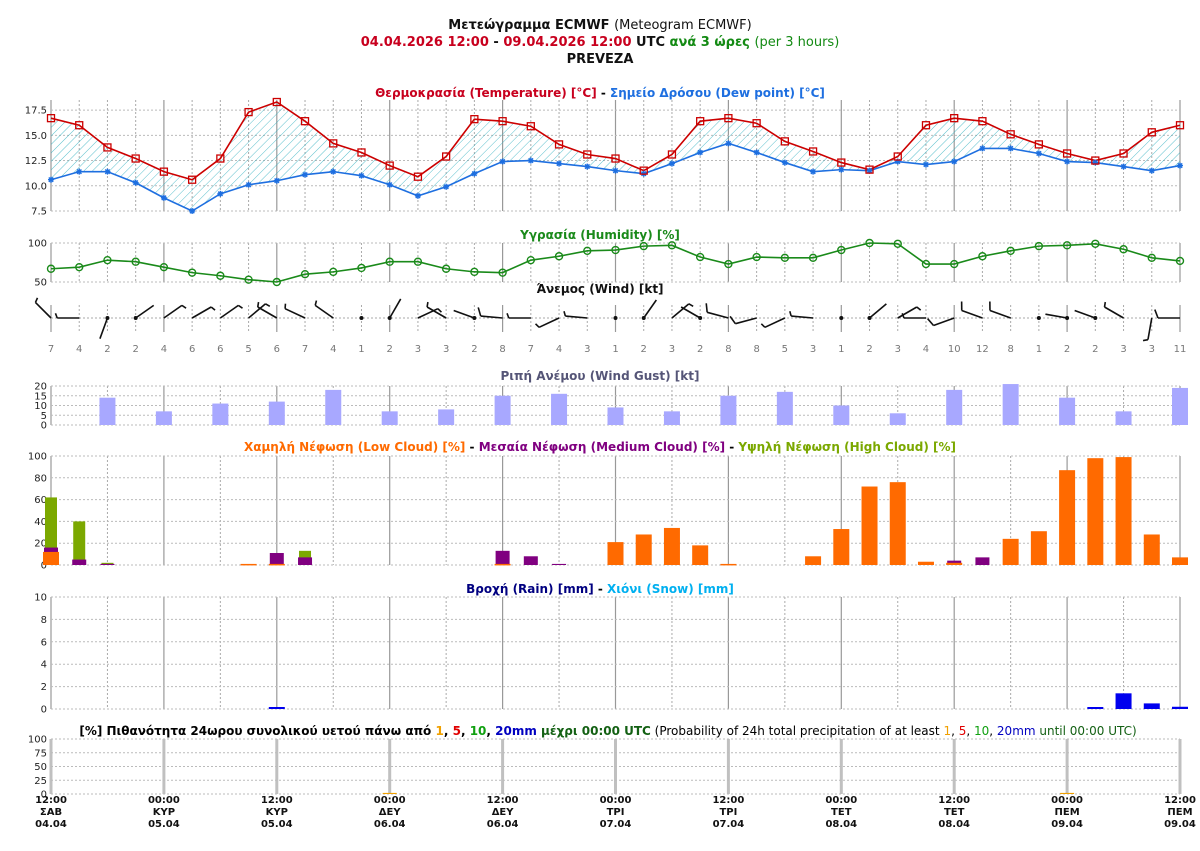 The width and height of the screenshot is (1200, 851). What do you see at coordinates (615, 262) in the screenshot?
I see `humidity-line` at bounding box center [615, 262].